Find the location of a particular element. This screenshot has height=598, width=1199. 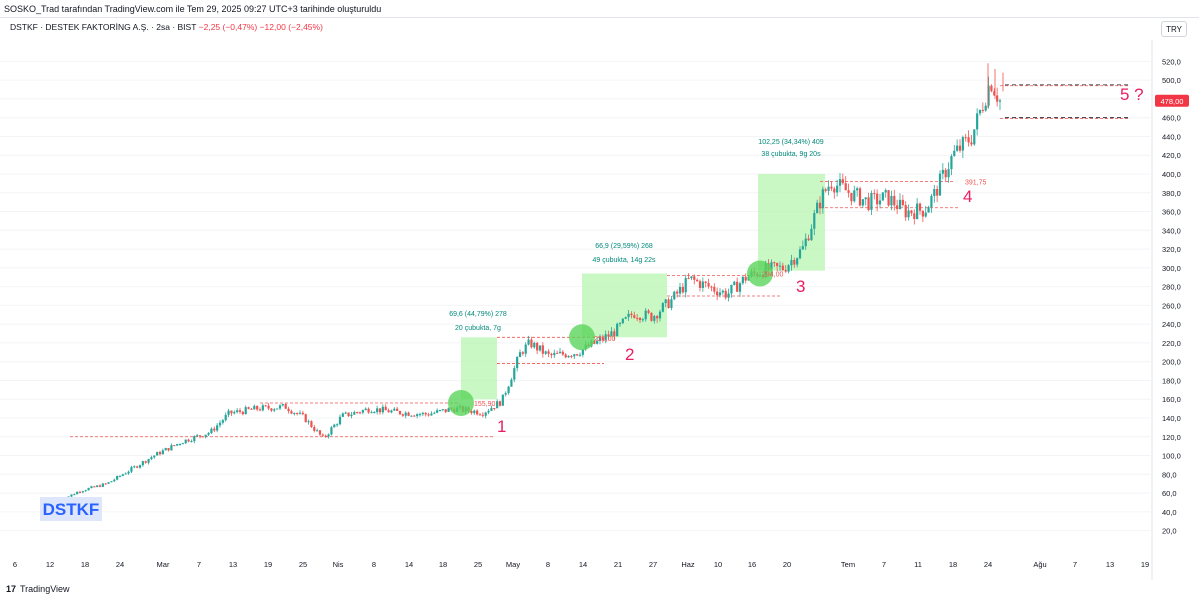

x-tick-label: 10 is located at coordinates (718, 564).